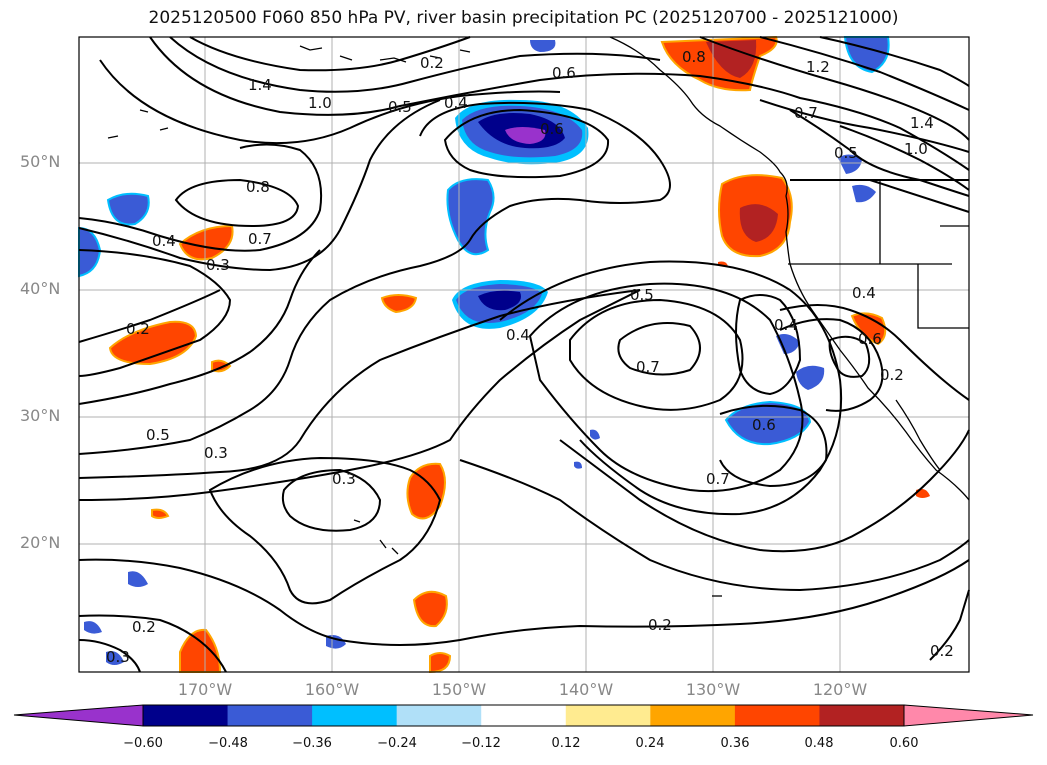  Describe the element at coordinates (78, 715) in the screenshot. I see `colorbar-extend-left` at that location.